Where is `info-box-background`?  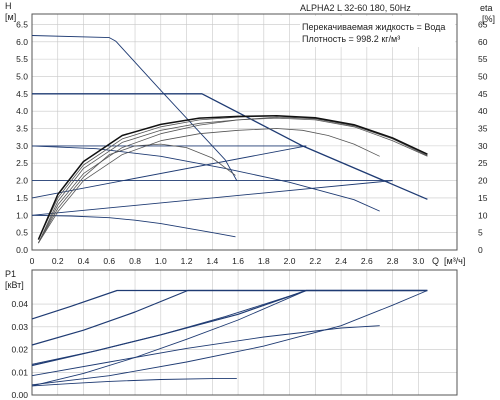
info-box-background is located at coordinates (377, 31).